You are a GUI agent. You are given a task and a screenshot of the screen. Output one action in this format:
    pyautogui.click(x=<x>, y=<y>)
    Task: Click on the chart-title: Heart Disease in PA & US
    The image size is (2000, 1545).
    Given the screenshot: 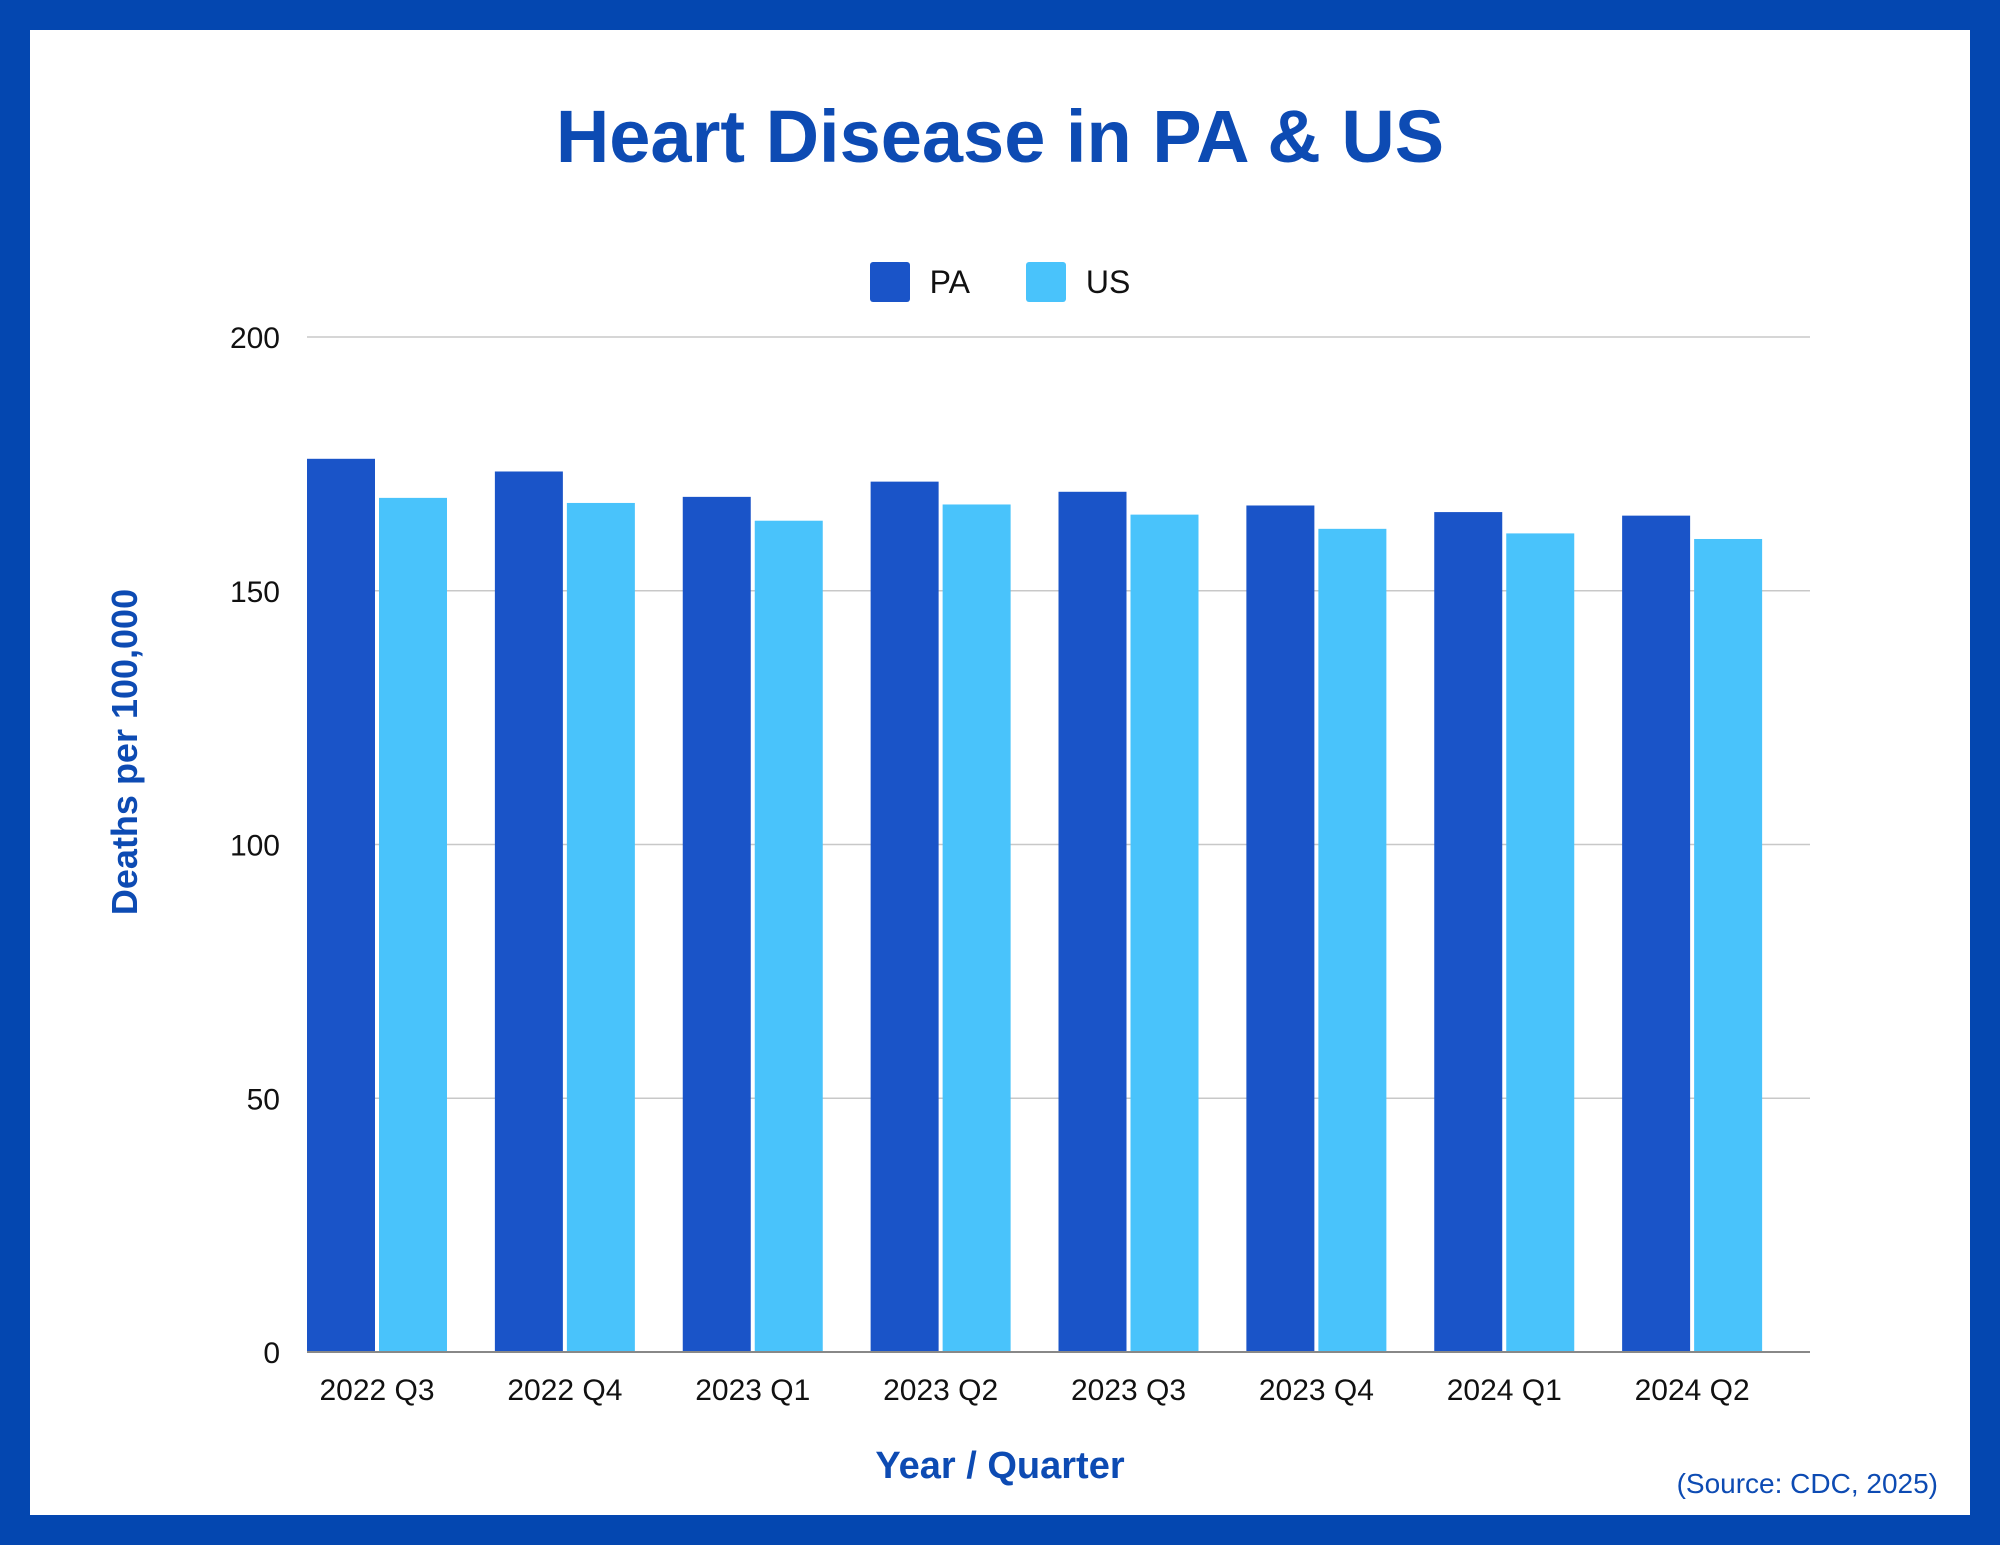 What is the action you would take?
    pyautogui.click(x=1000, y=136)
    